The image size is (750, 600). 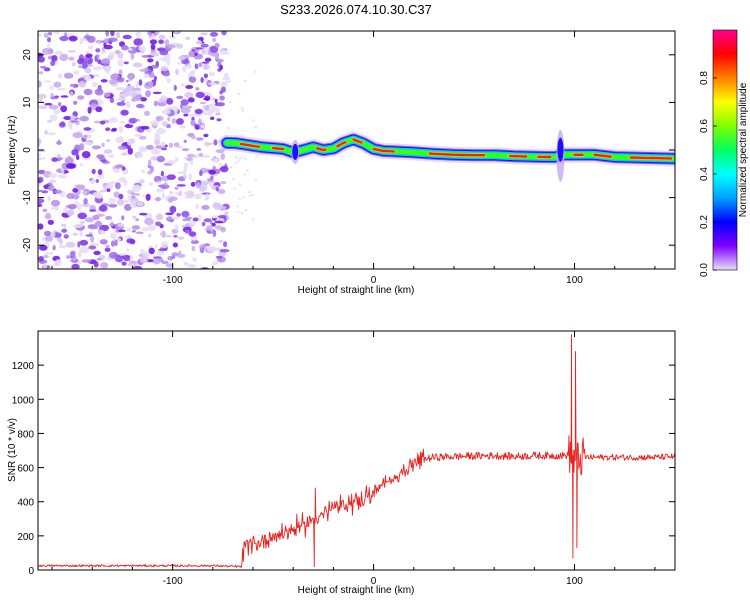 I want to click on colorbar-label: Normalized spectral amplitude, so click(x=743, y=149).